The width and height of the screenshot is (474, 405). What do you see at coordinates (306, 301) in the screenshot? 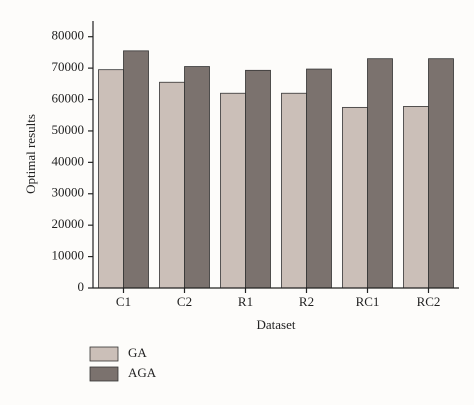
I see `x-tick-label: R2` at bounding box center [306, 301].